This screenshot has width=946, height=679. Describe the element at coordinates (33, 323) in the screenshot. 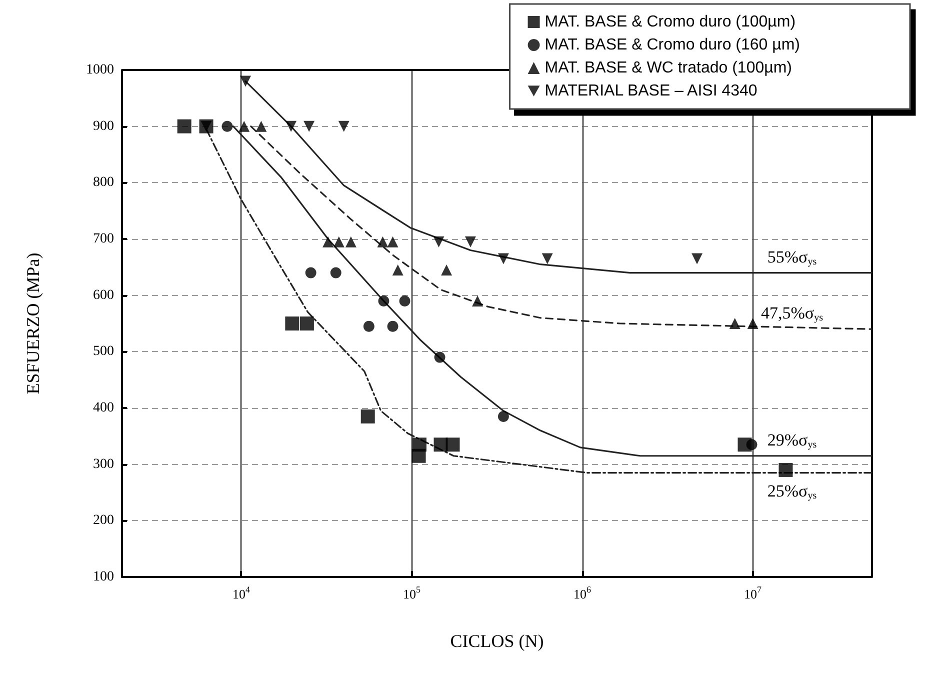

I see `y-axis-title: ESFUERZO (MPa)` at that location.